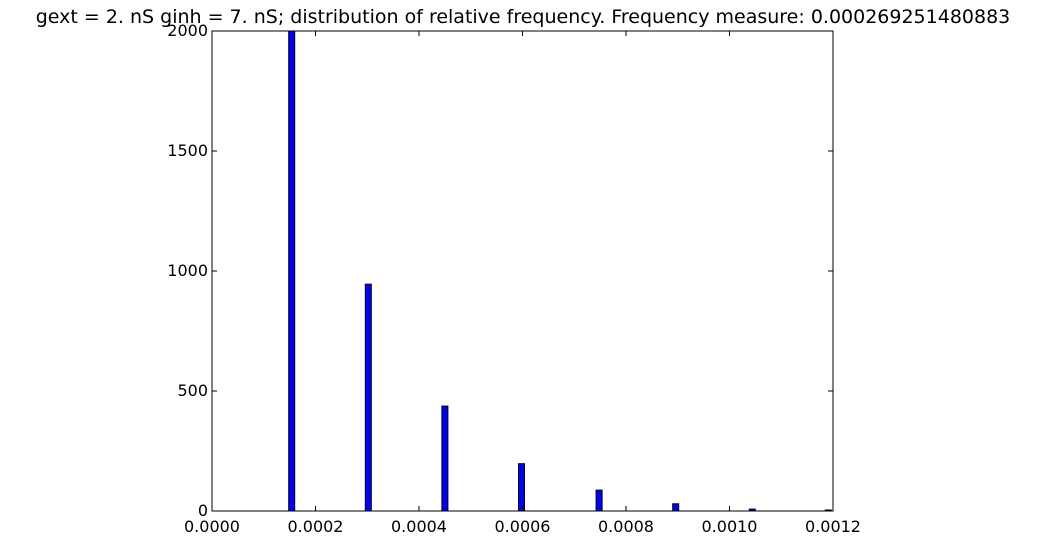 The image size is (1047, 545). I want to click on y-tick-label: 1500, so click(187, 150).